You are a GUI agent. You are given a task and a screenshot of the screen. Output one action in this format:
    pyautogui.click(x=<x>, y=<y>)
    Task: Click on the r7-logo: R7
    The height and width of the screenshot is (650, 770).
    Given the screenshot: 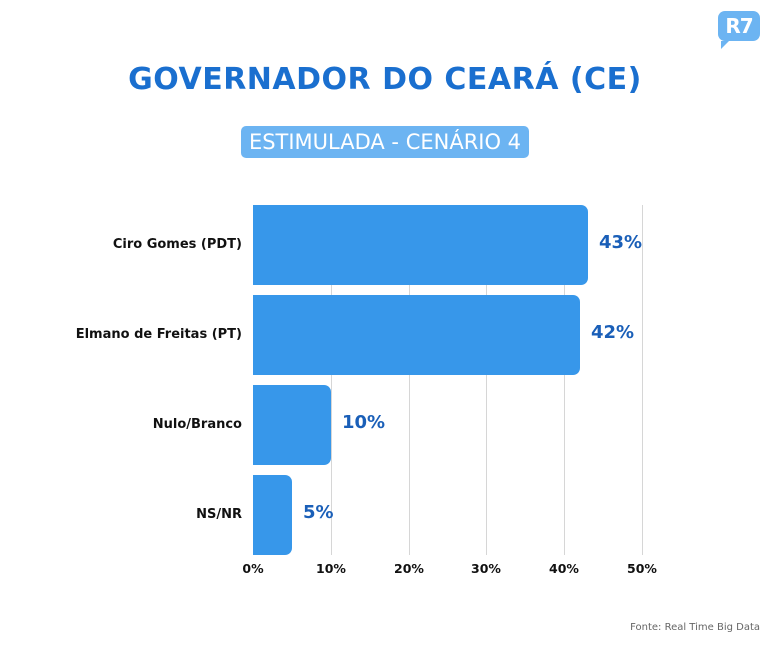 What is the action you would take?
    pyautogui.click(x=739, y=30)
    